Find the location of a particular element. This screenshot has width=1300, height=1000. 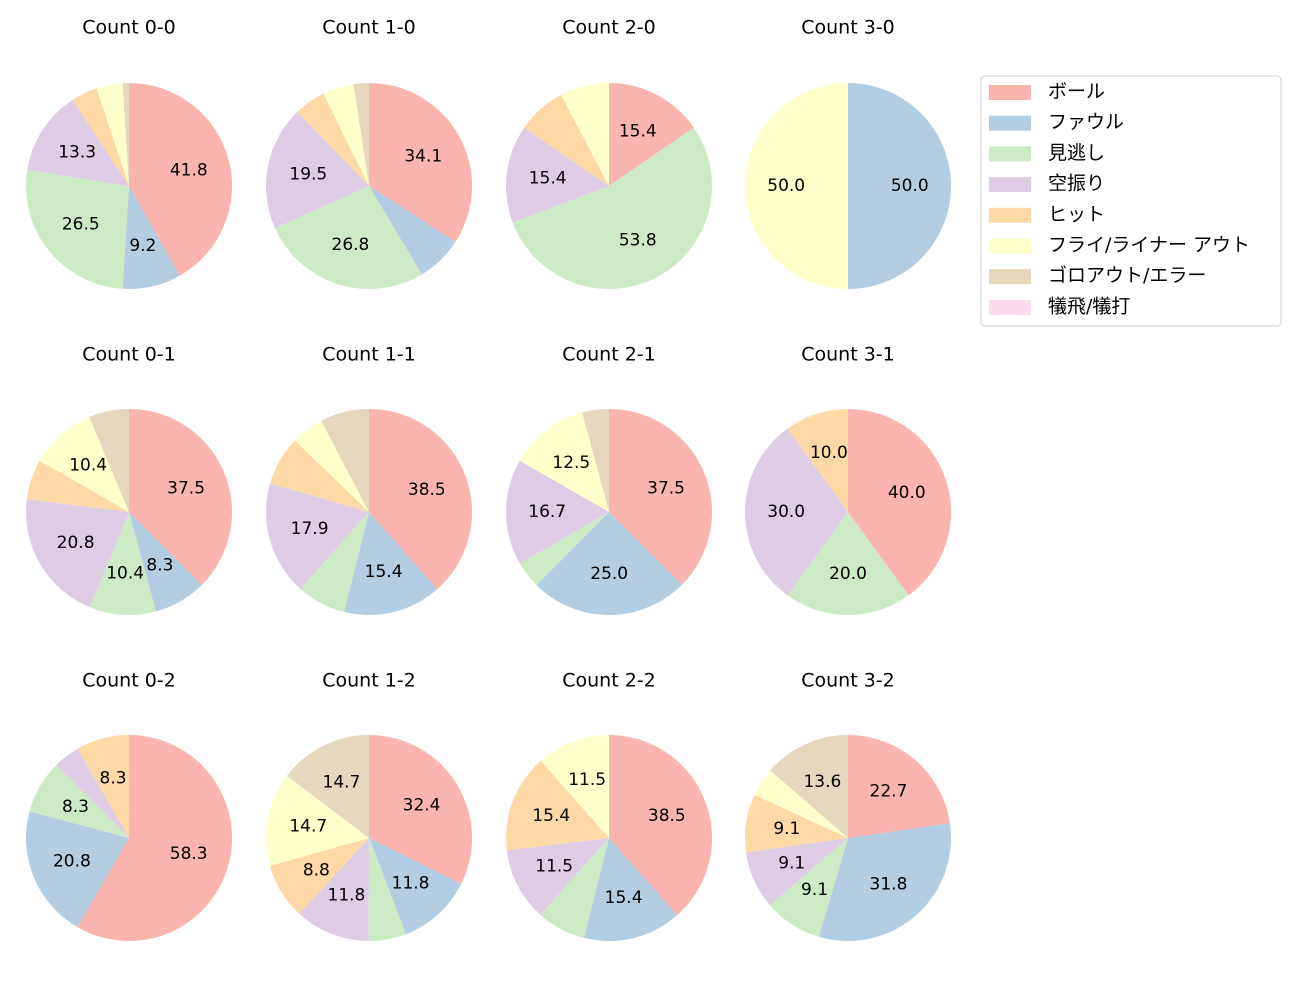

slice-label: 26.5 is located at coordinates (81, 225).